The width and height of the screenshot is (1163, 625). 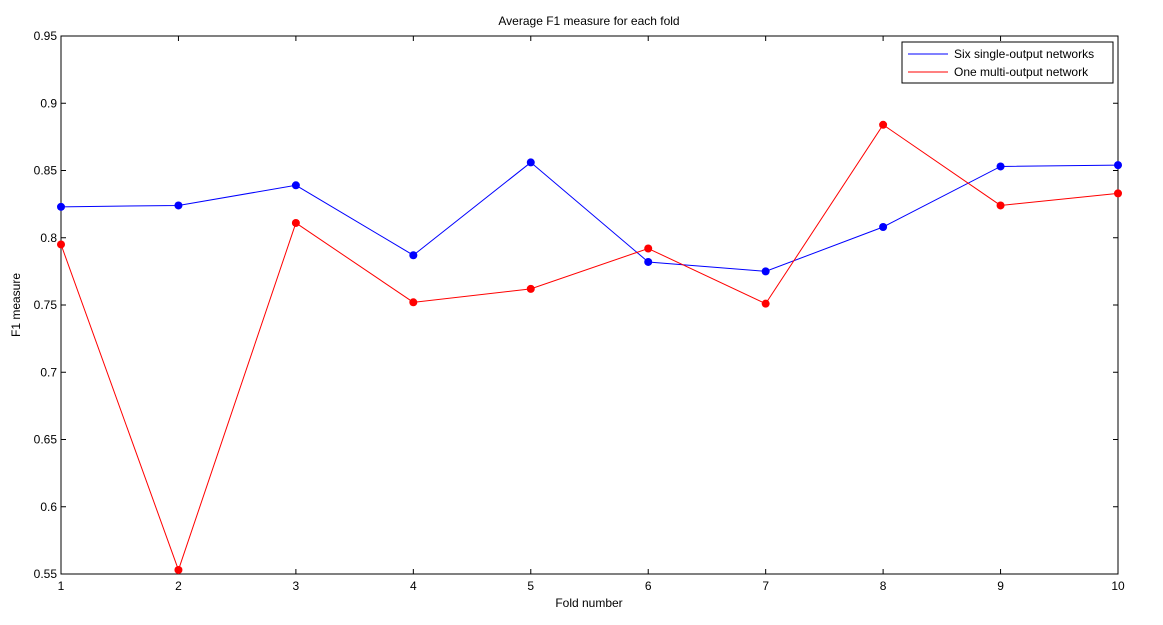 I want to click on x-tick-label: 10, so click(x=1118, y=586).